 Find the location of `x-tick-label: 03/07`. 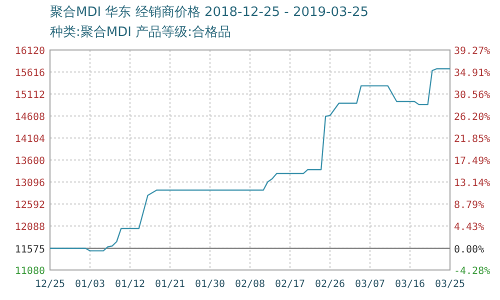

x-tick-label: 03/07 is located at coordinates (370, 284).